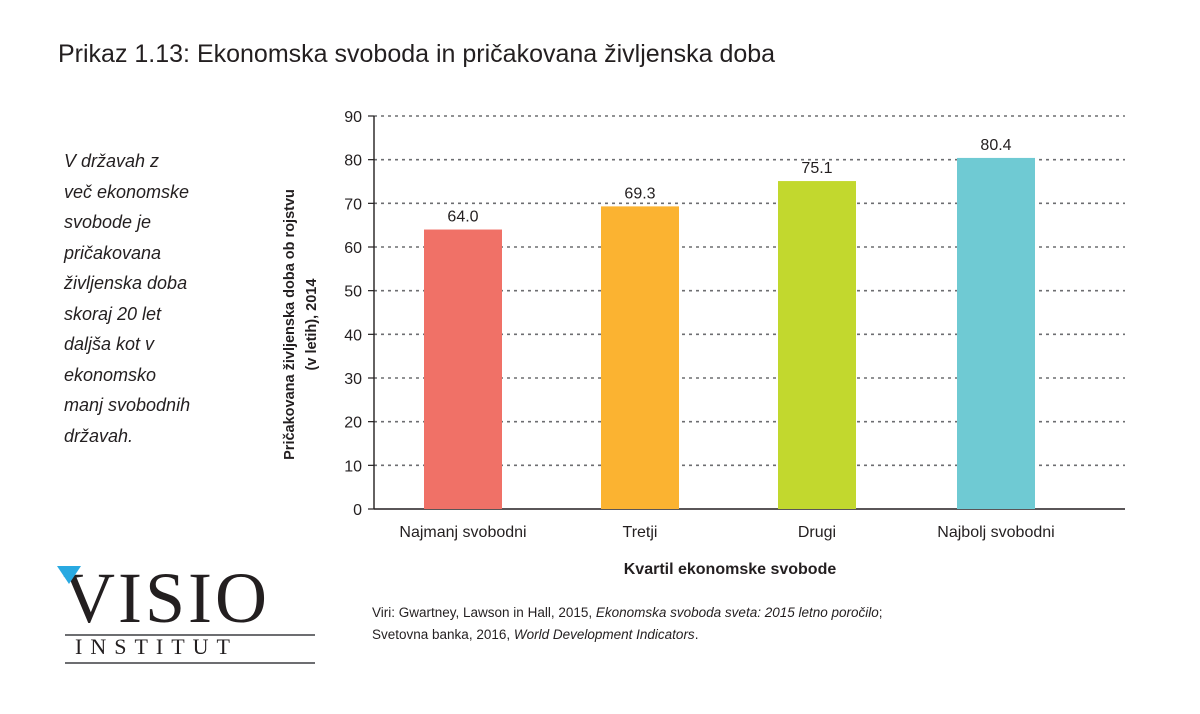 The height and width of the screenshot is (714, 1200). Describe the element at coordinates (290, 324) in the screenshot. I see `y-axis-title-line-1: Pričakovana življenska doba ob rojstvu` at that location.